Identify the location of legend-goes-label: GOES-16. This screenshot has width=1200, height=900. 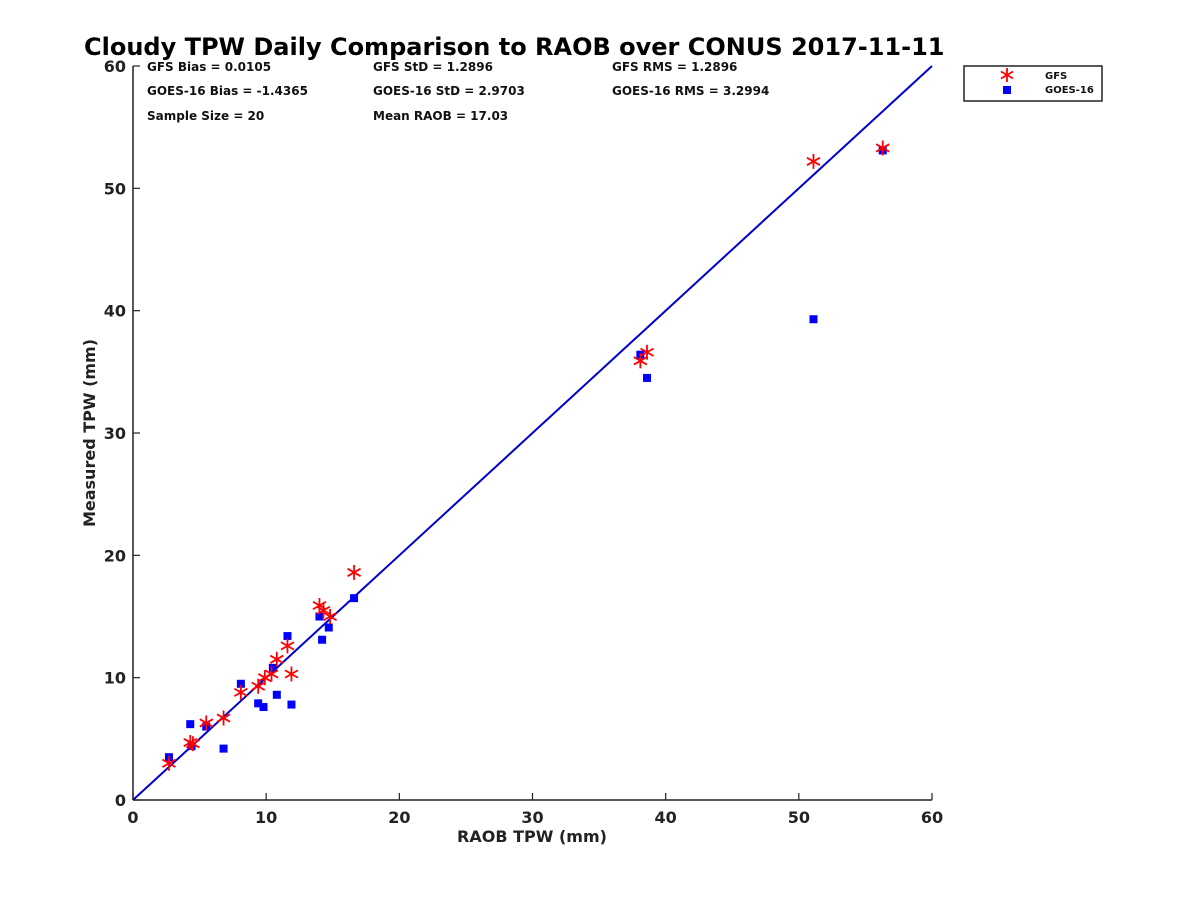
(1069, 90).